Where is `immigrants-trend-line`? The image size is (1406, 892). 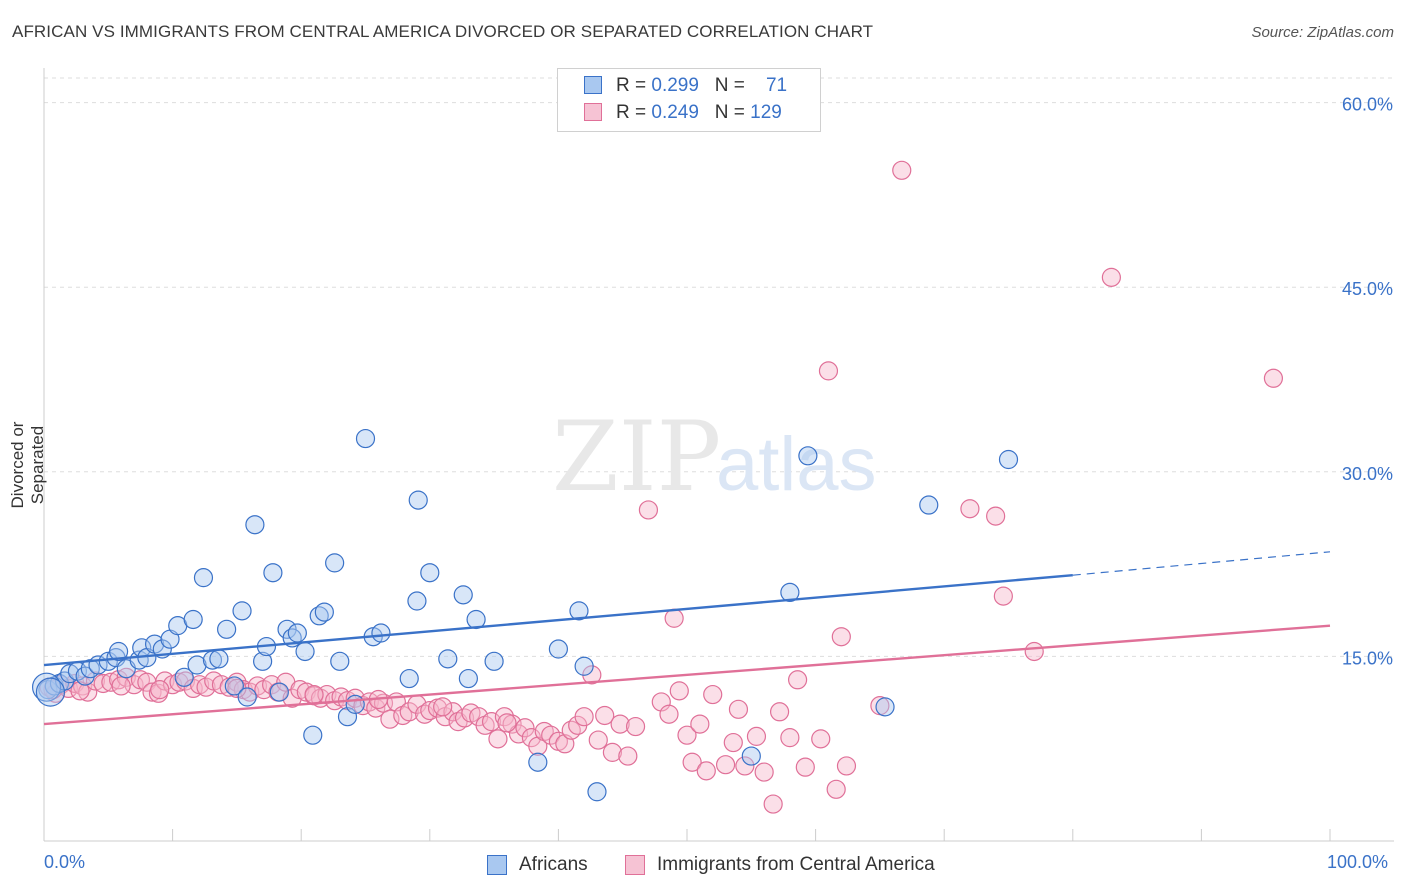
immigrants-trend-line is located at coordinates (687, 675).